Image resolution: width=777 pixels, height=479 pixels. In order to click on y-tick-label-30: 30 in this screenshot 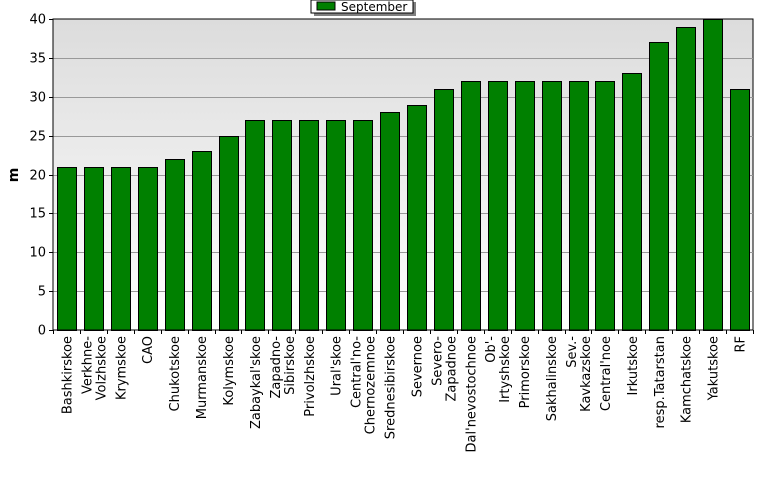, I will do `click(37, 98)`.